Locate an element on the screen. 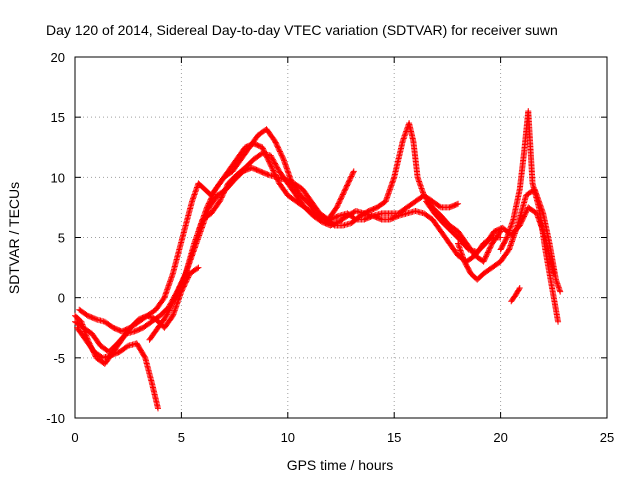  y-axis-label: SDTVAR / TECUs is located at coordinates (14, 238).